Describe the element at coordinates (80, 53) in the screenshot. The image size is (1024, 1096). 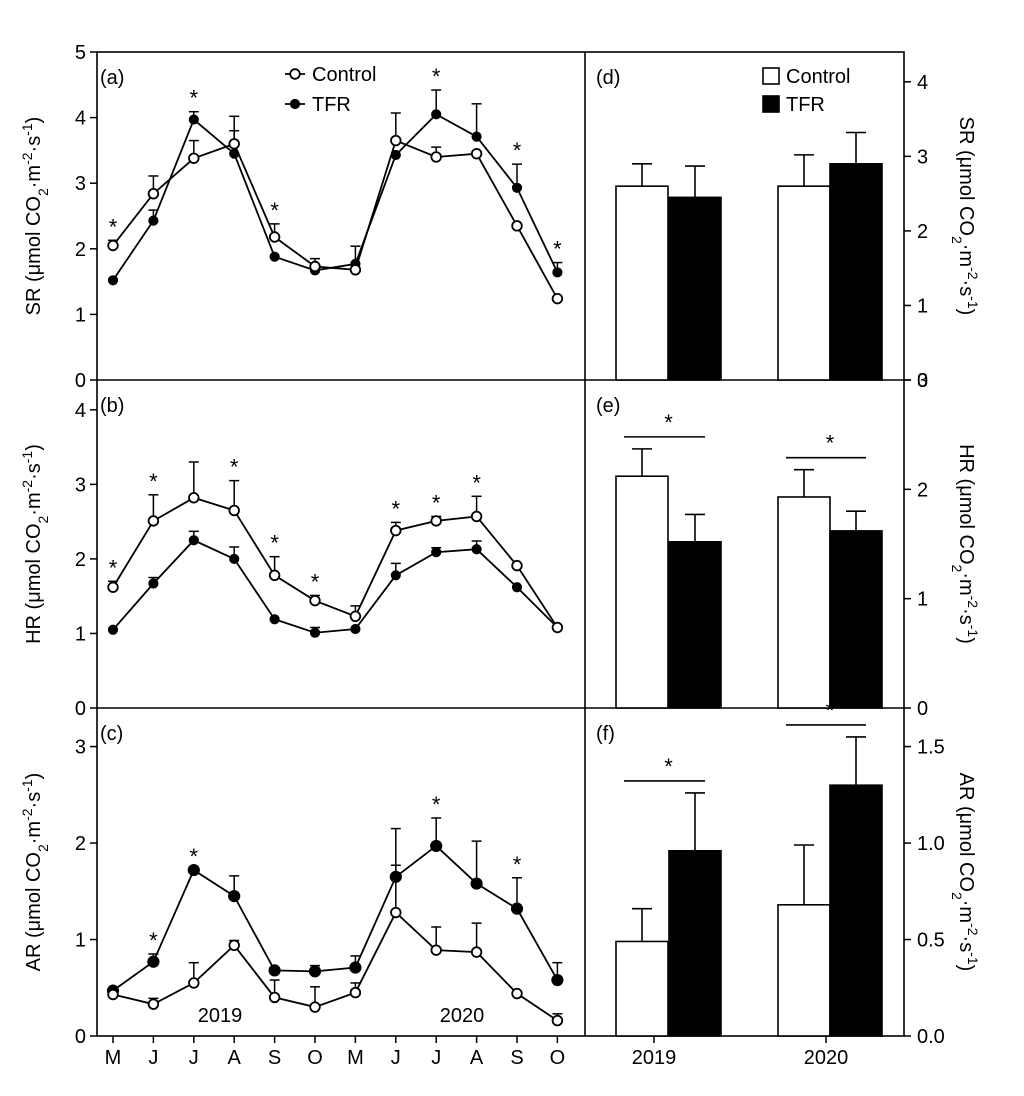
I see `y-tick-label: 5` at that location.